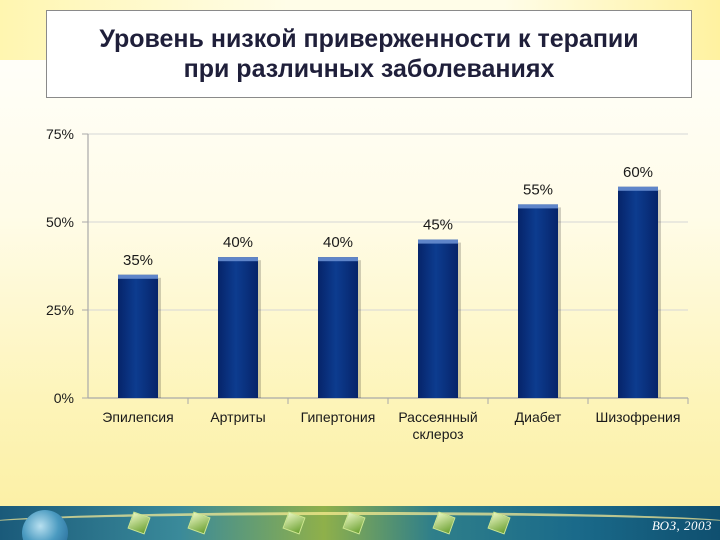 This screenshot has width=720, height=540. What do you see at coordinates (538, 189) in the screenshot?
I see `data-label: 55%` at bounding box center [538, 189].